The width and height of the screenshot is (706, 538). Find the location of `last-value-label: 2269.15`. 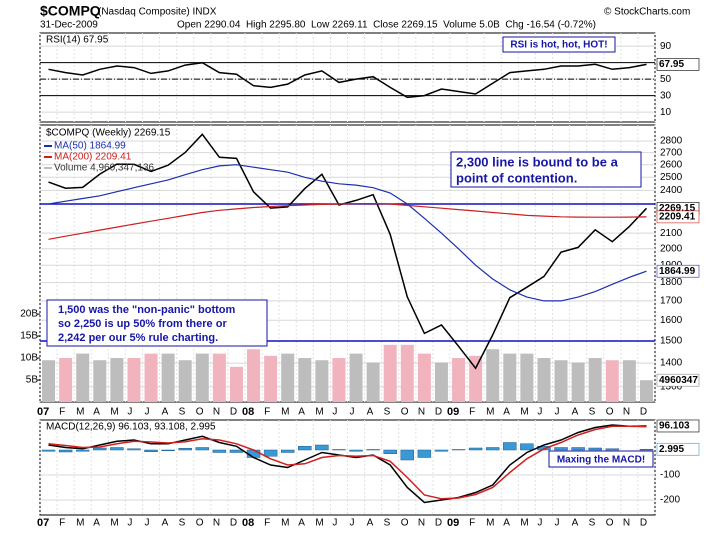

last-value-label: 2269.15 is located at coordinates (677, 208).